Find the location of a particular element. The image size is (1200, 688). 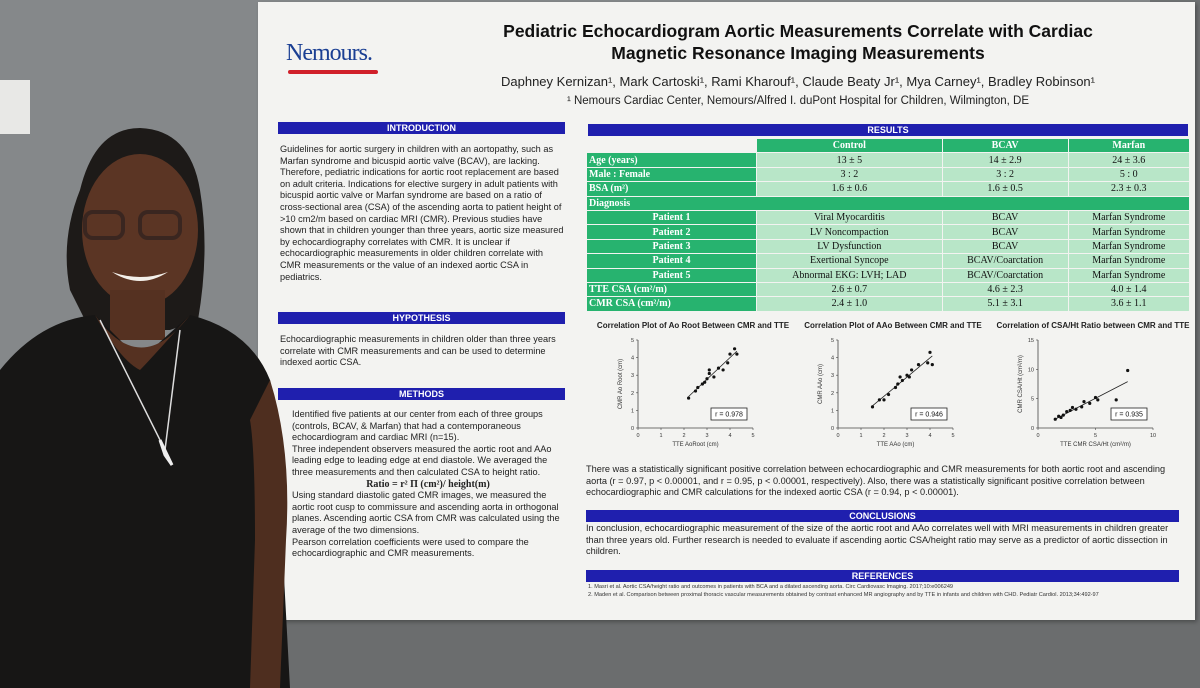

column-header: Marfan is located at coordinates (1129, 145).